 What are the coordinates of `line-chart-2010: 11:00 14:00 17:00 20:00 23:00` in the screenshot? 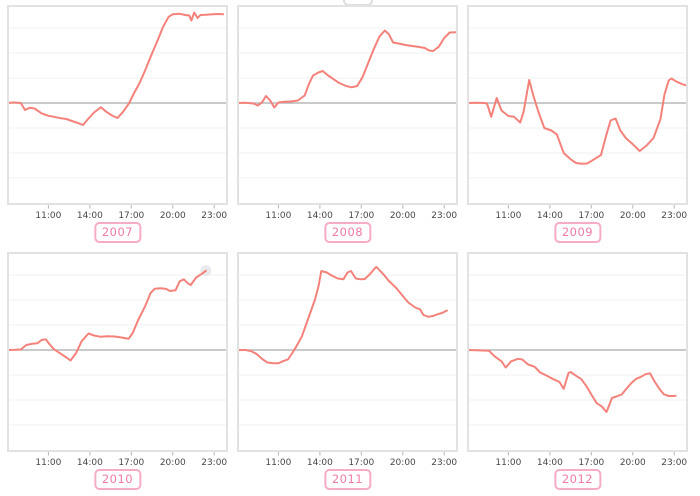 It's located at (117, 360).